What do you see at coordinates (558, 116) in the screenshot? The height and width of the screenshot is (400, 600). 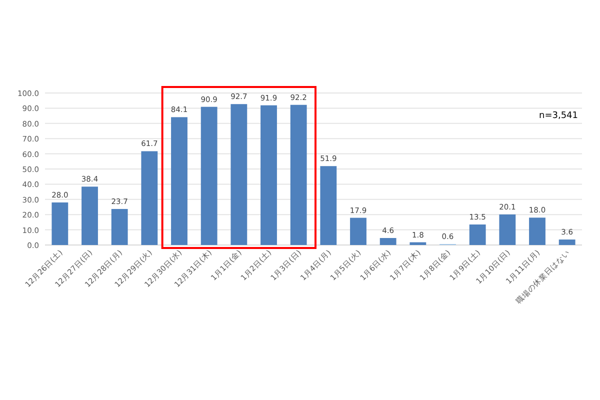 I see `annotation: n=3,541` at bounding box center [558, 116].